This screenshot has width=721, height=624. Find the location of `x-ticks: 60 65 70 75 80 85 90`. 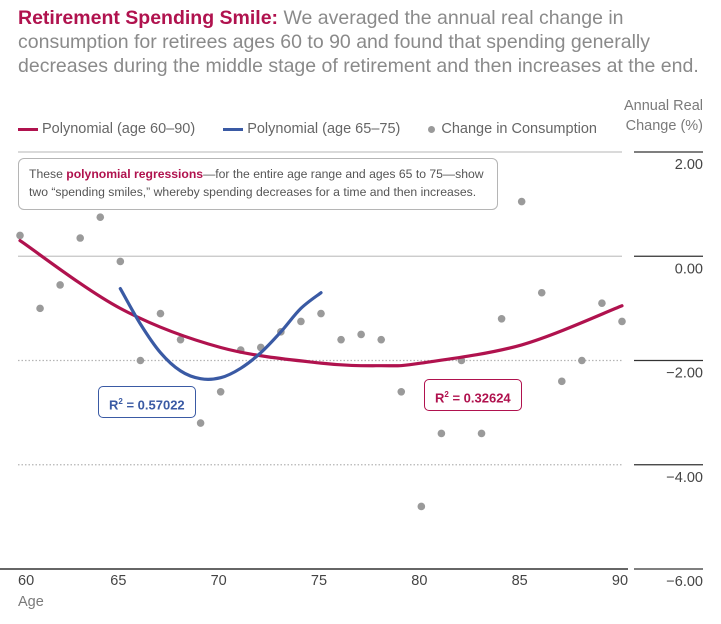

x-ticks: 60 65 70 75 80 85 90 is located at coordinates (323, 581).